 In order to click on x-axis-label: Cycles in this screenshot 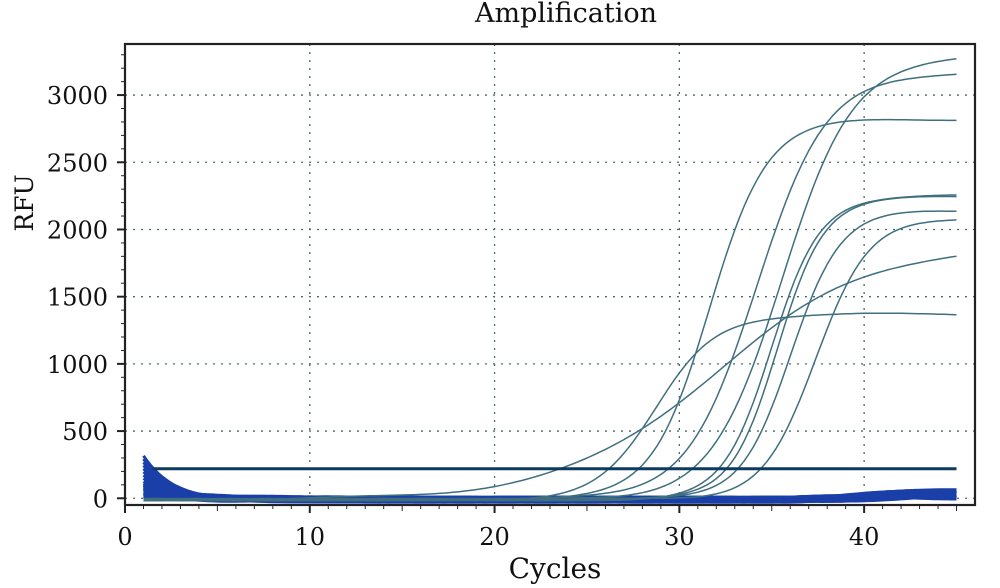, I will do `click(555, 568)`.